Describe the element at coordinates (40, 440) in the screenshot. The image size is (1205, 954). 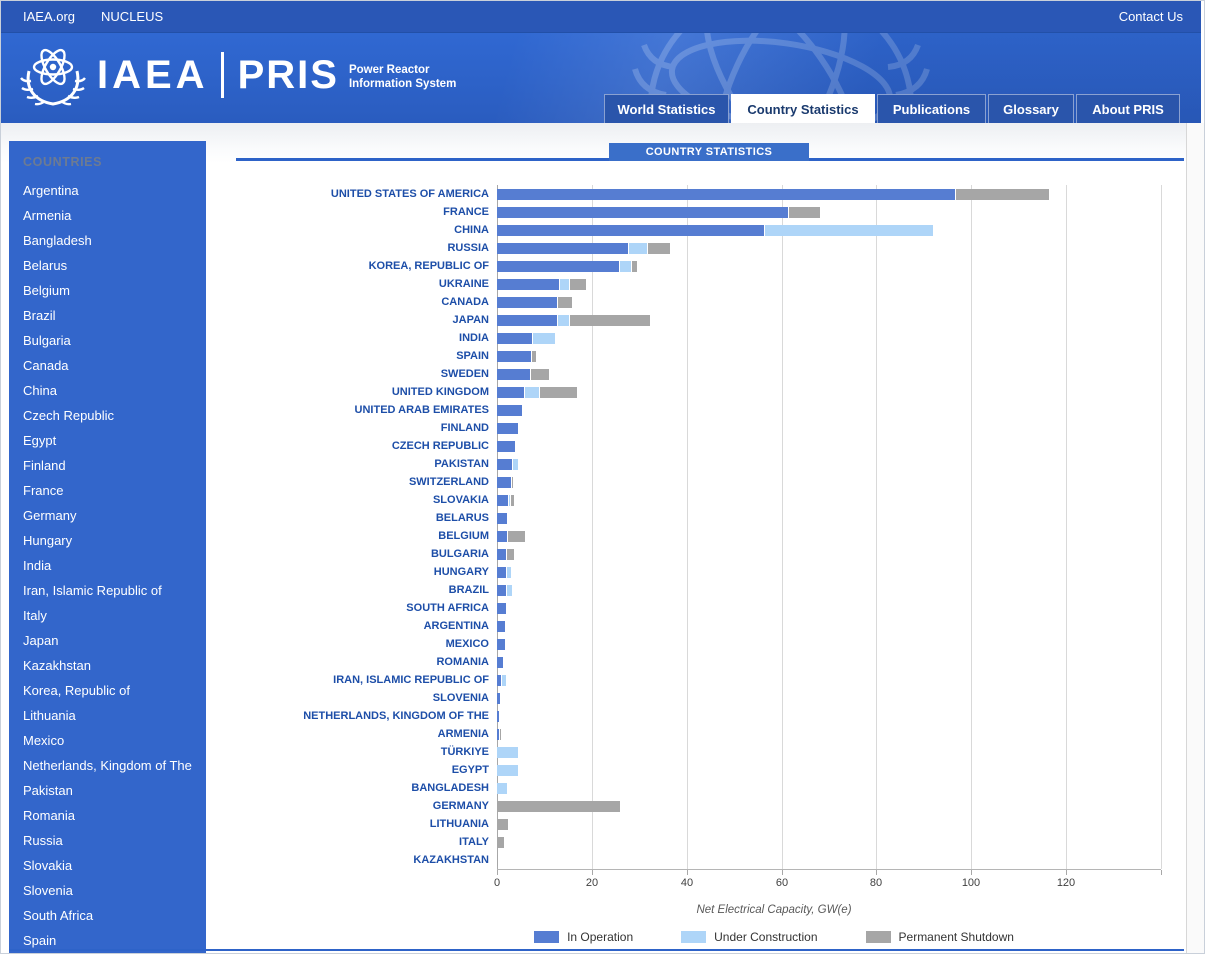
I see `sidebar-item-egypt: Egypt` at that location.